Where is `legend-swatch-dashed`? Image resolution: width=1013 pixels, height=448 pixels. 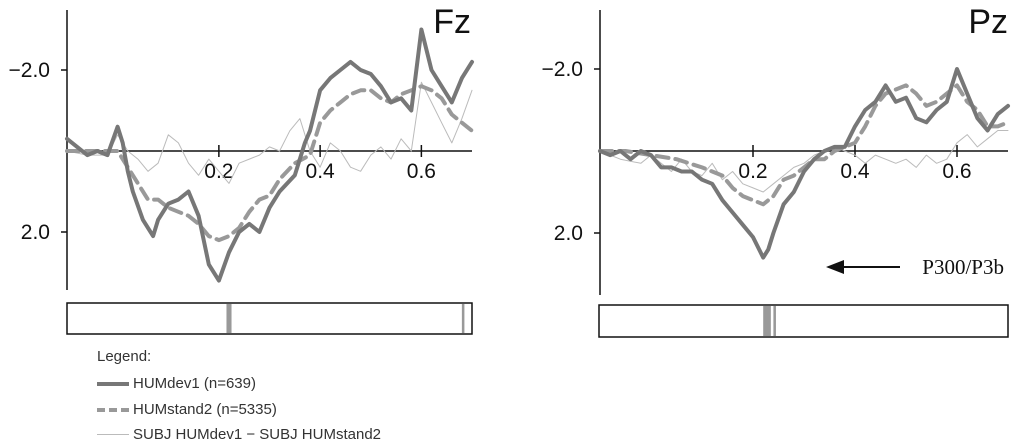 legend-swatch-dashed is located at coordinates (113, 410).